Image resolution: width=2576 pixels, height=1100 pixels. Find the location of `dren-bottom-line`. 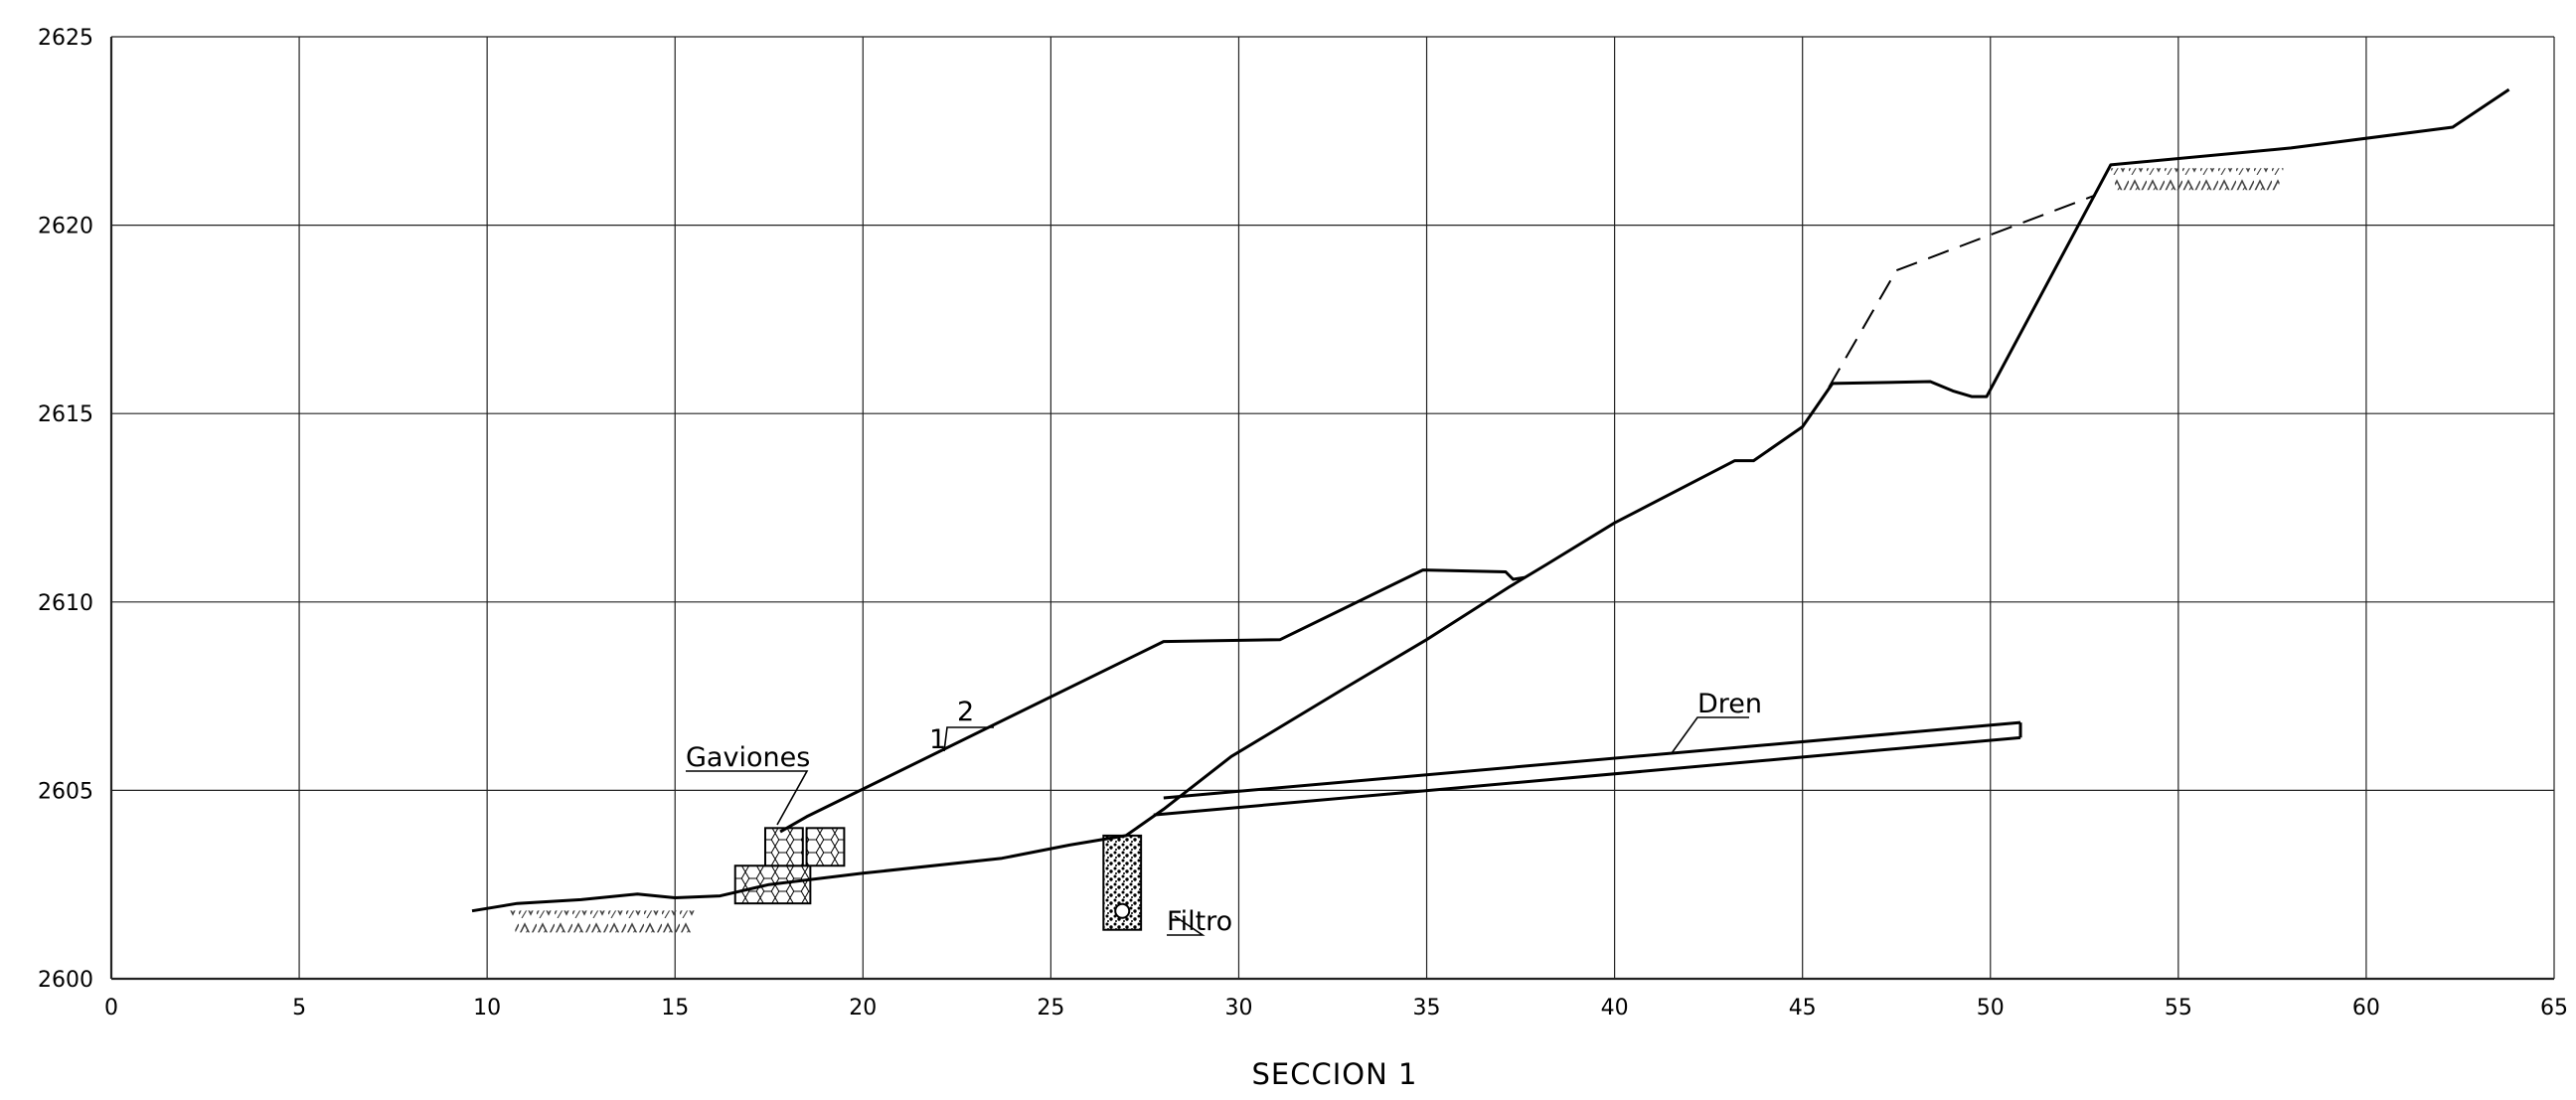

dren-bottom-line is located at coordinates (1587, 776).